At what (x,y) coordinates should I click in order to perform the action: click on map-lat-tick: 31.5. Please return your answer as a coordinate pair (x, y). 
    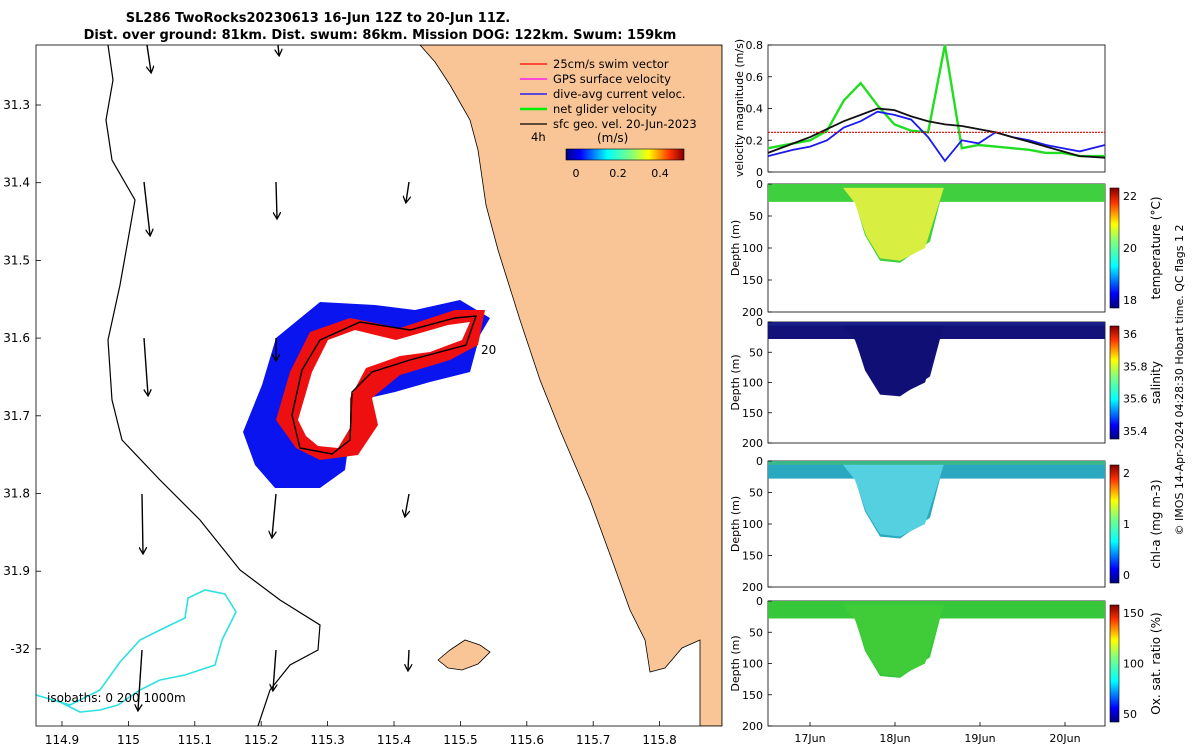
    Looking at the image, I should click on (16, 260).